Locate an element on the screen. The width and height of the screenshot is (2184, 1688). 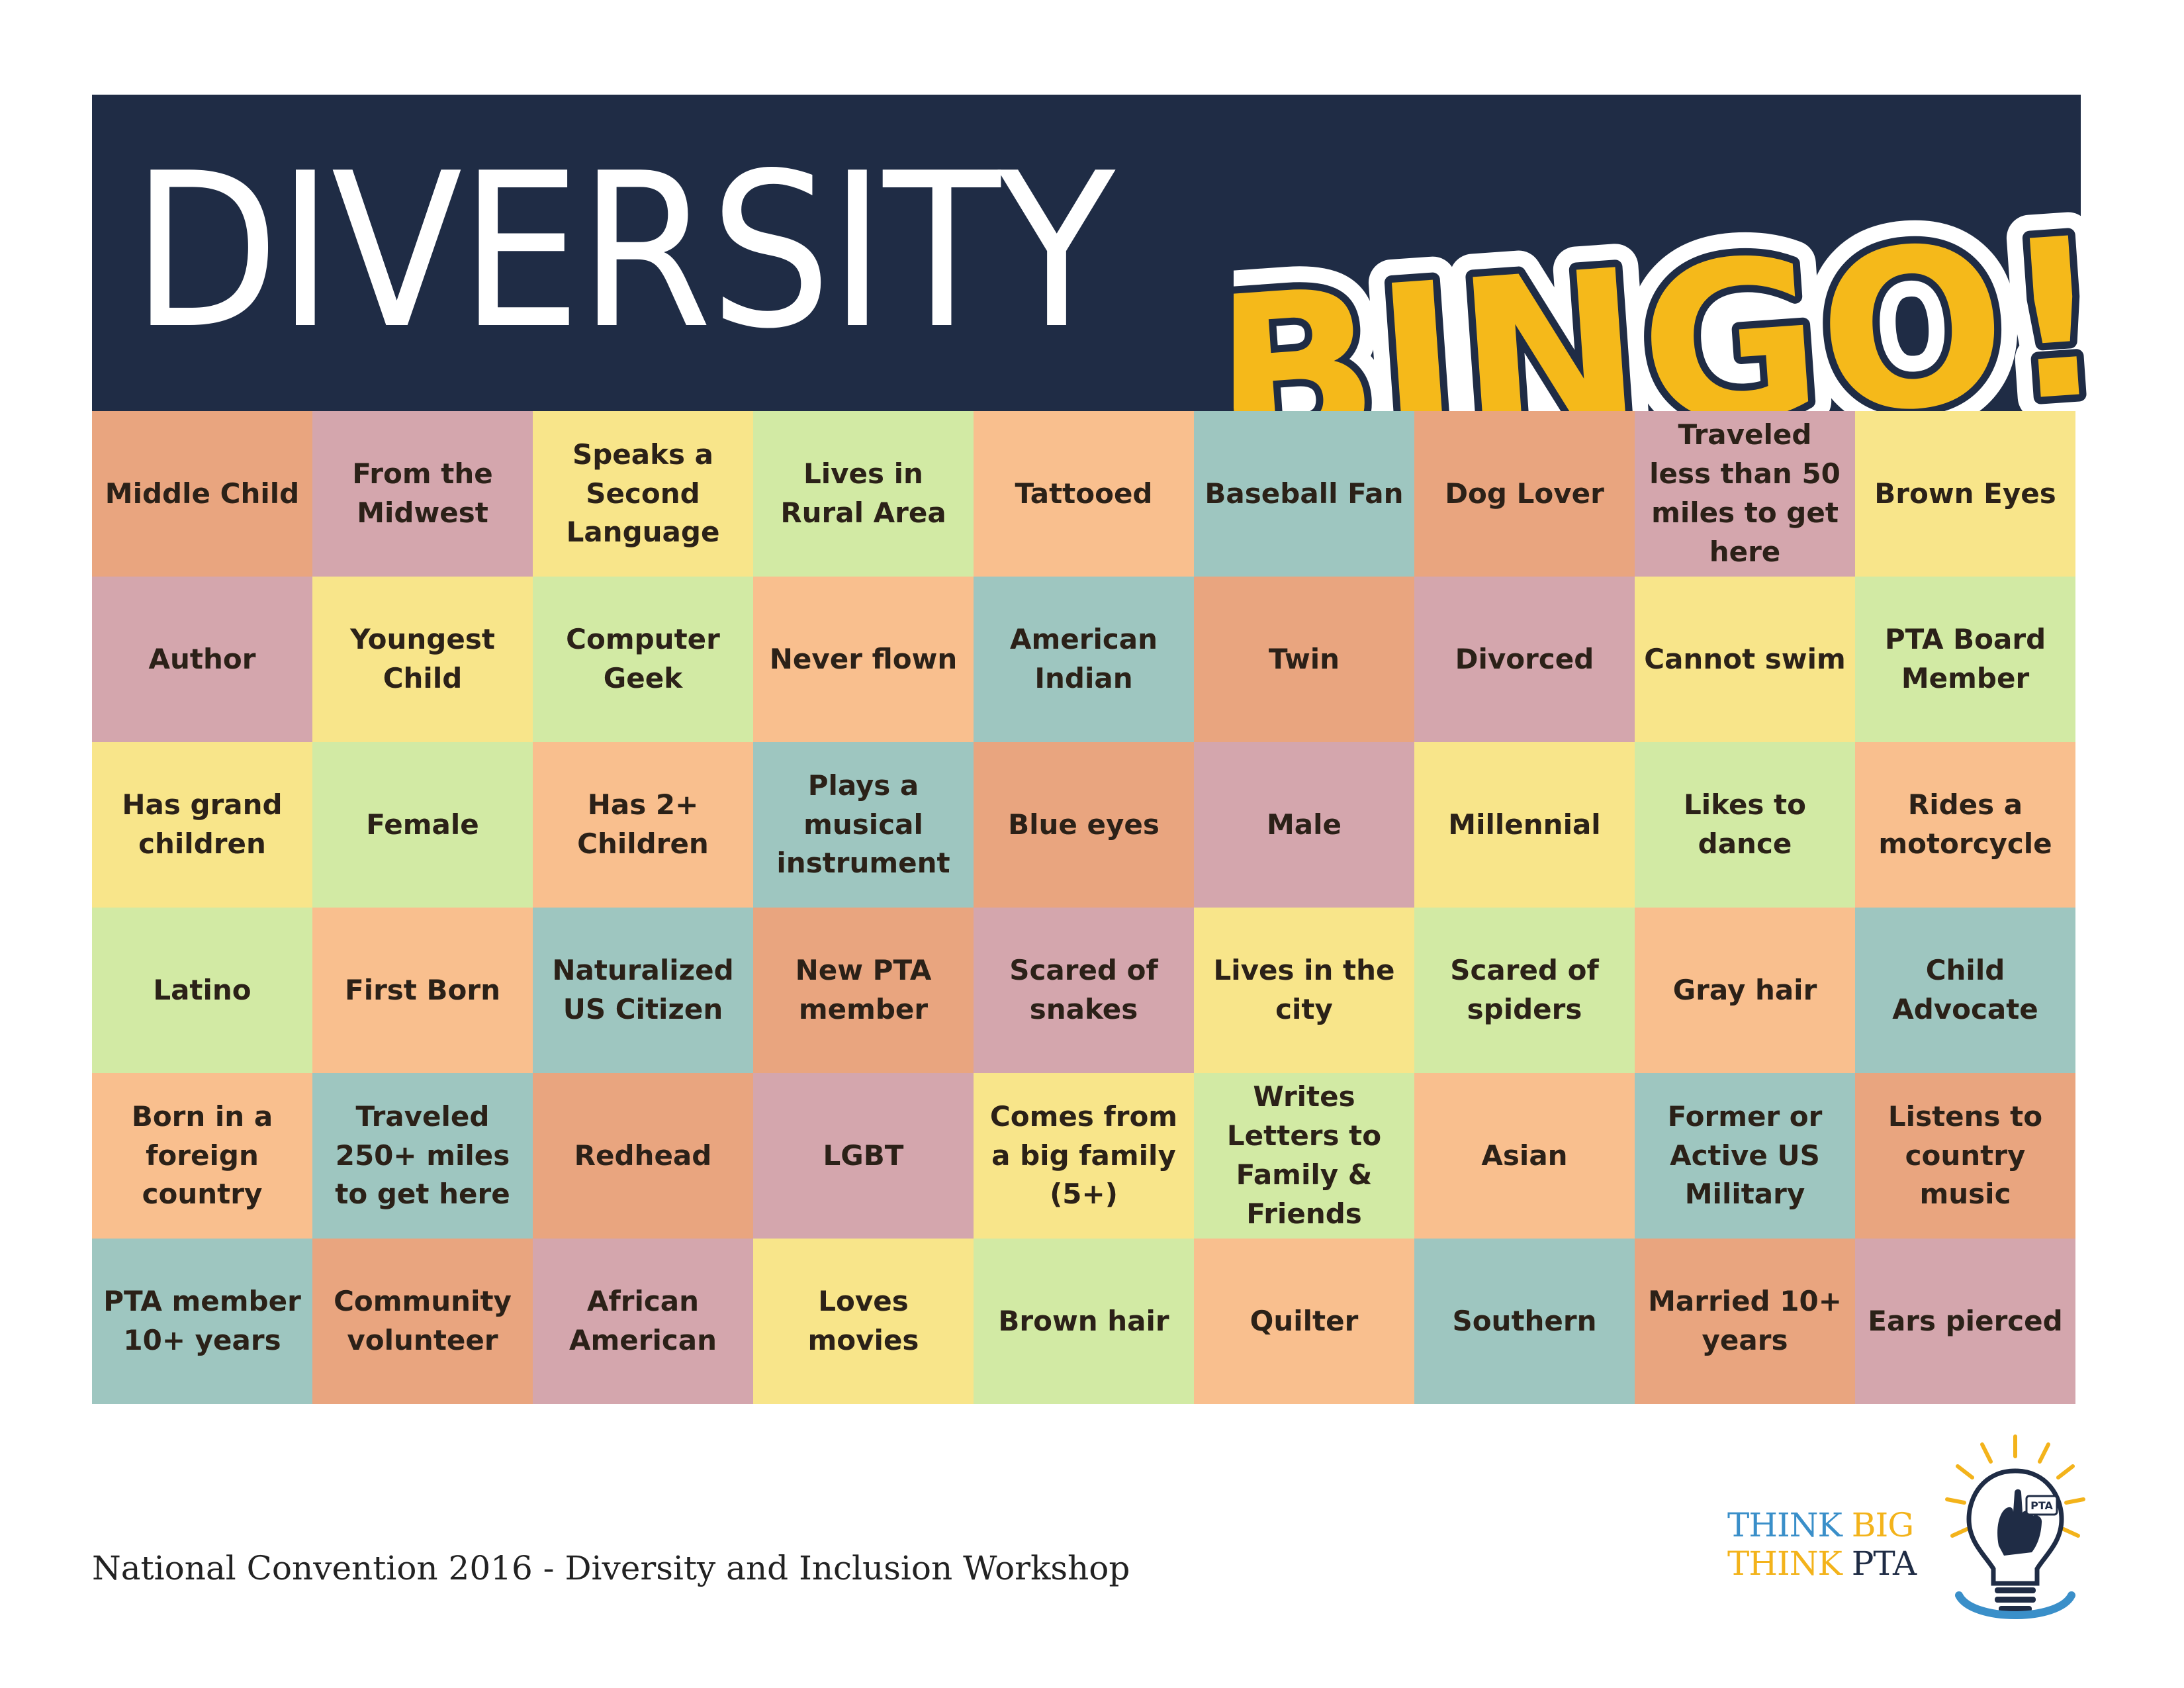
bingo-cell: Born in a foreign country is located at coordinates (202, 1156).